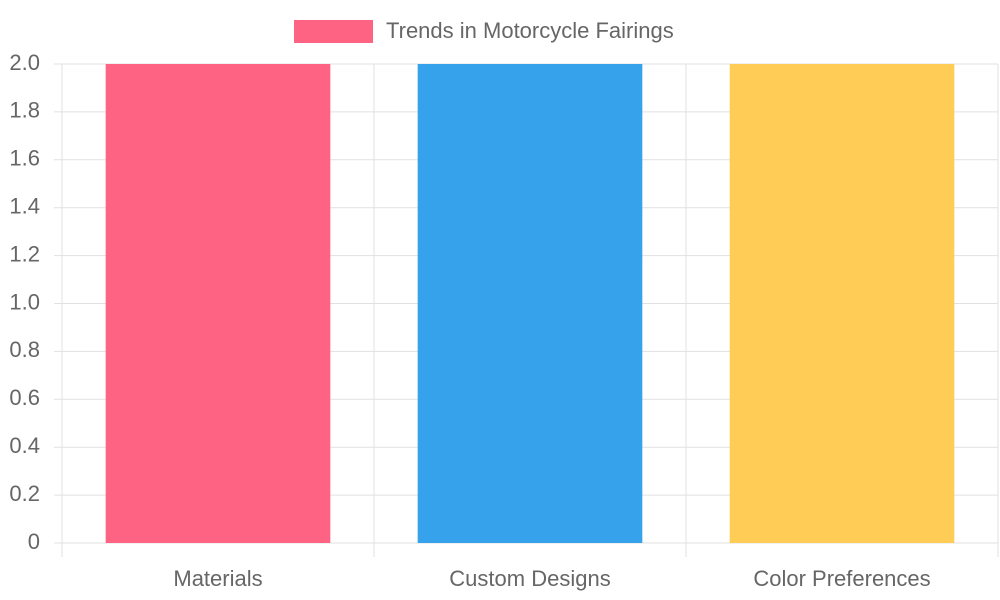 The height and width of the screenshot is (600, 1000). Describe the element at coordinates (24, 62) in the screenshot. I see `y-tick-label: 2.0` at that location.